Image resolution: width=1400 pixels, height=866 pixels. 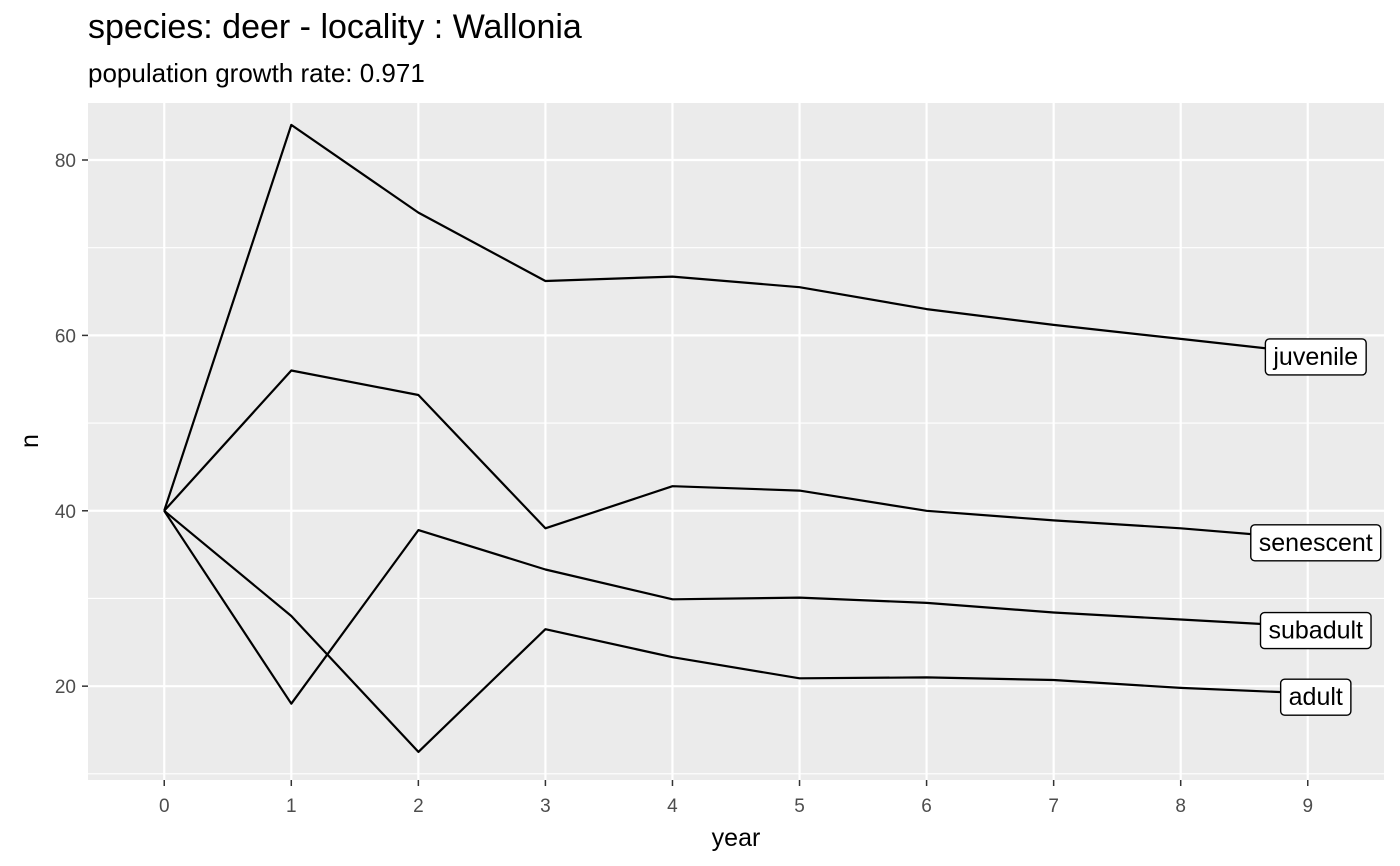 What do you see at coordinates (1307, 806) in the screenshot?
I see `x-tick-label: 9` at bounding box center [1307, 806].